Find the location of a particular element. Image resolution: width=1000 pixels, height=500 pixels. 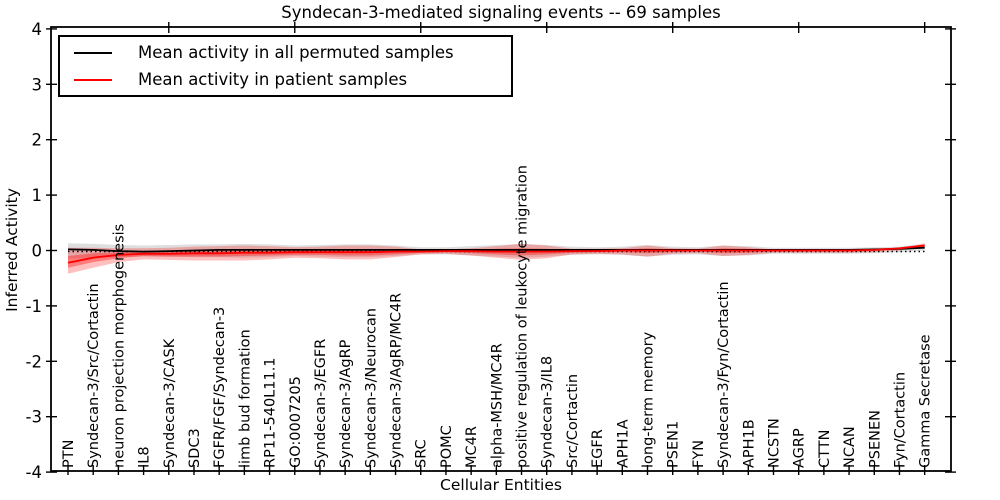

legend-item-permuted: Mean activity in all permuted samples is located at coordinates (292, 52).